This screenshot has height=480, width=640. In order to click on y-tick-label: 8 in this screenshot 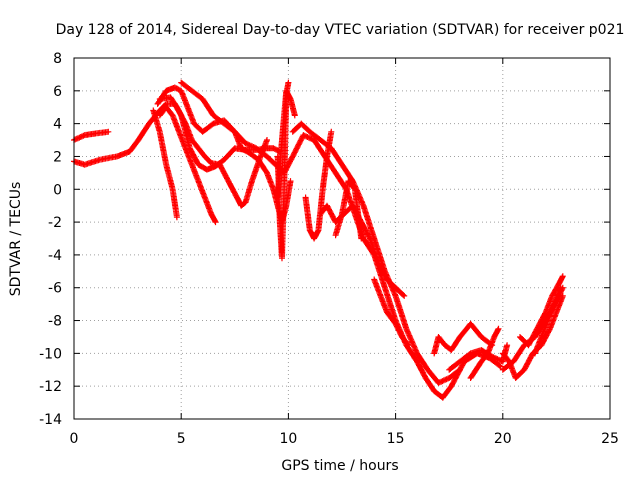, I will do `click(57, 59)`.